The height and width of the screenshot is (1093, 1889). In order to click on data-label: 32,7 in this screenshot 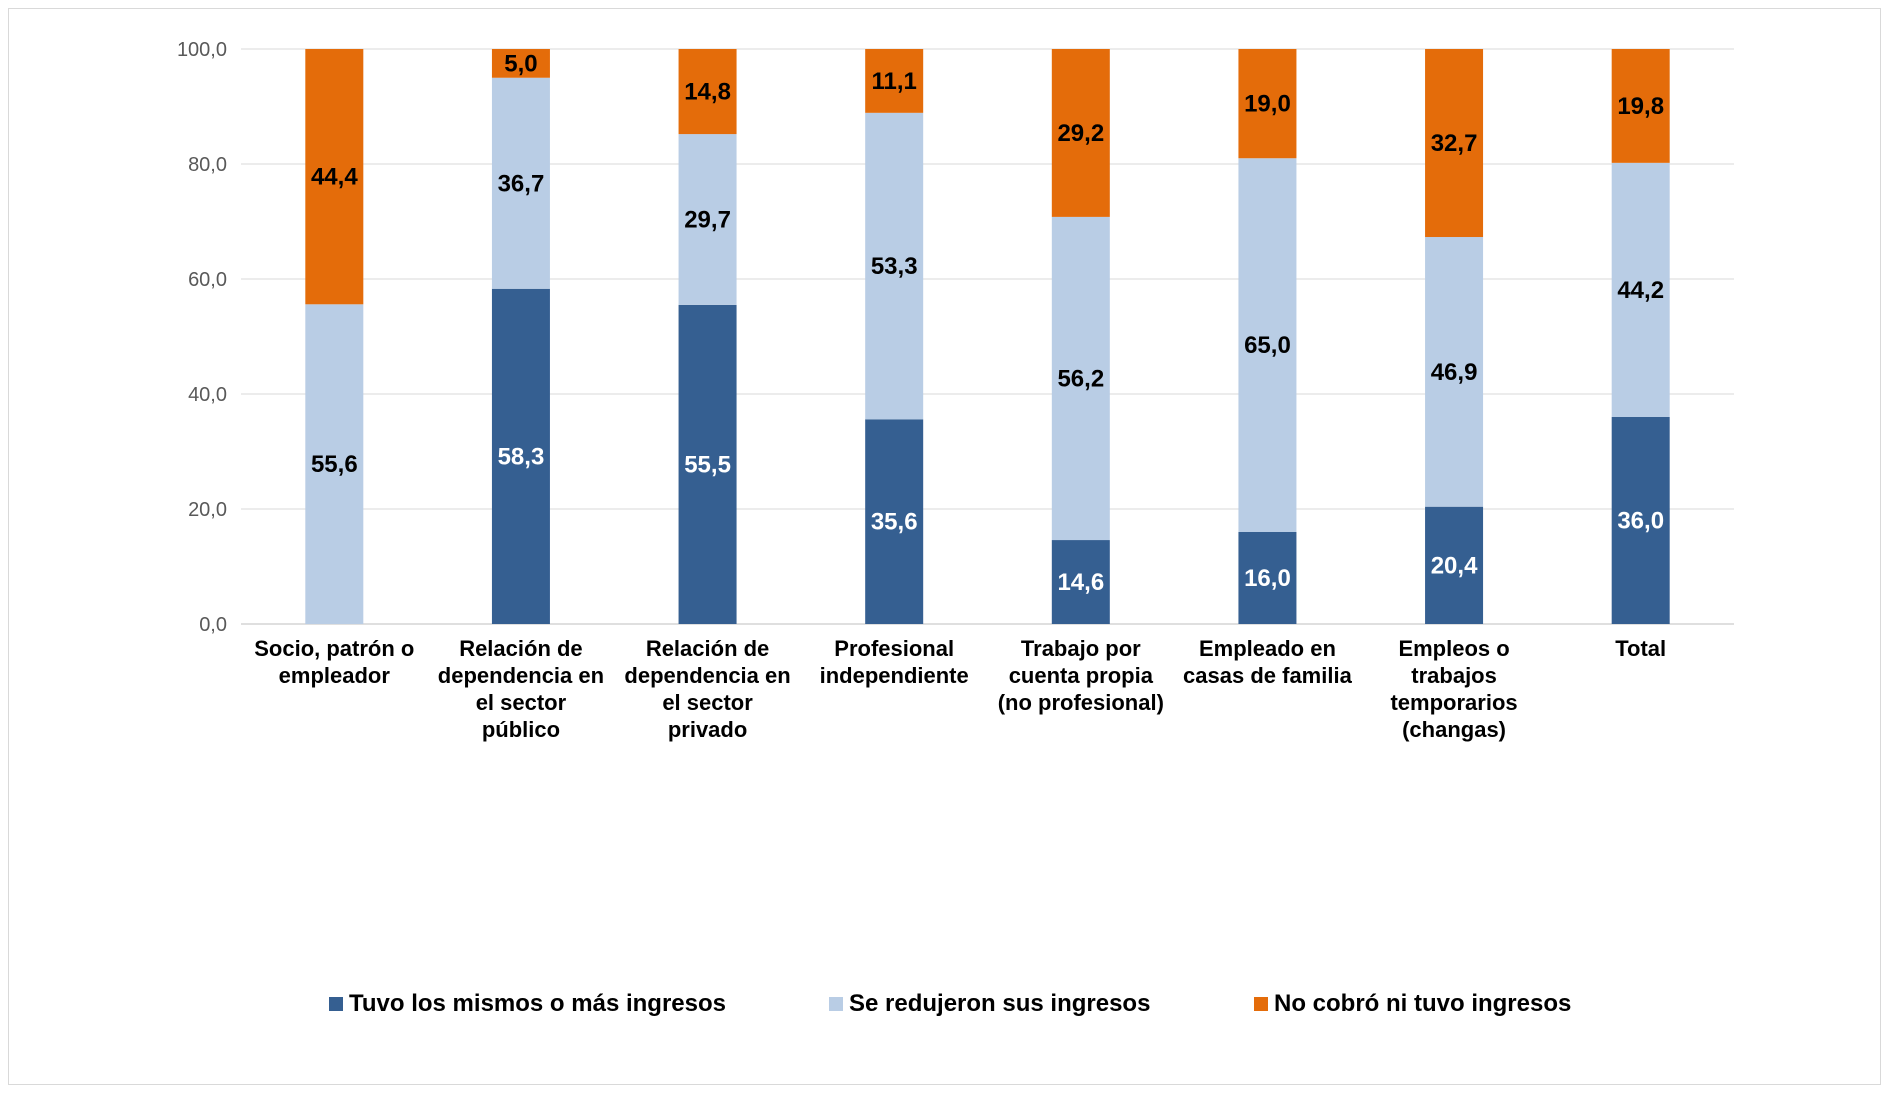, I will do `click(1454, 143)`.